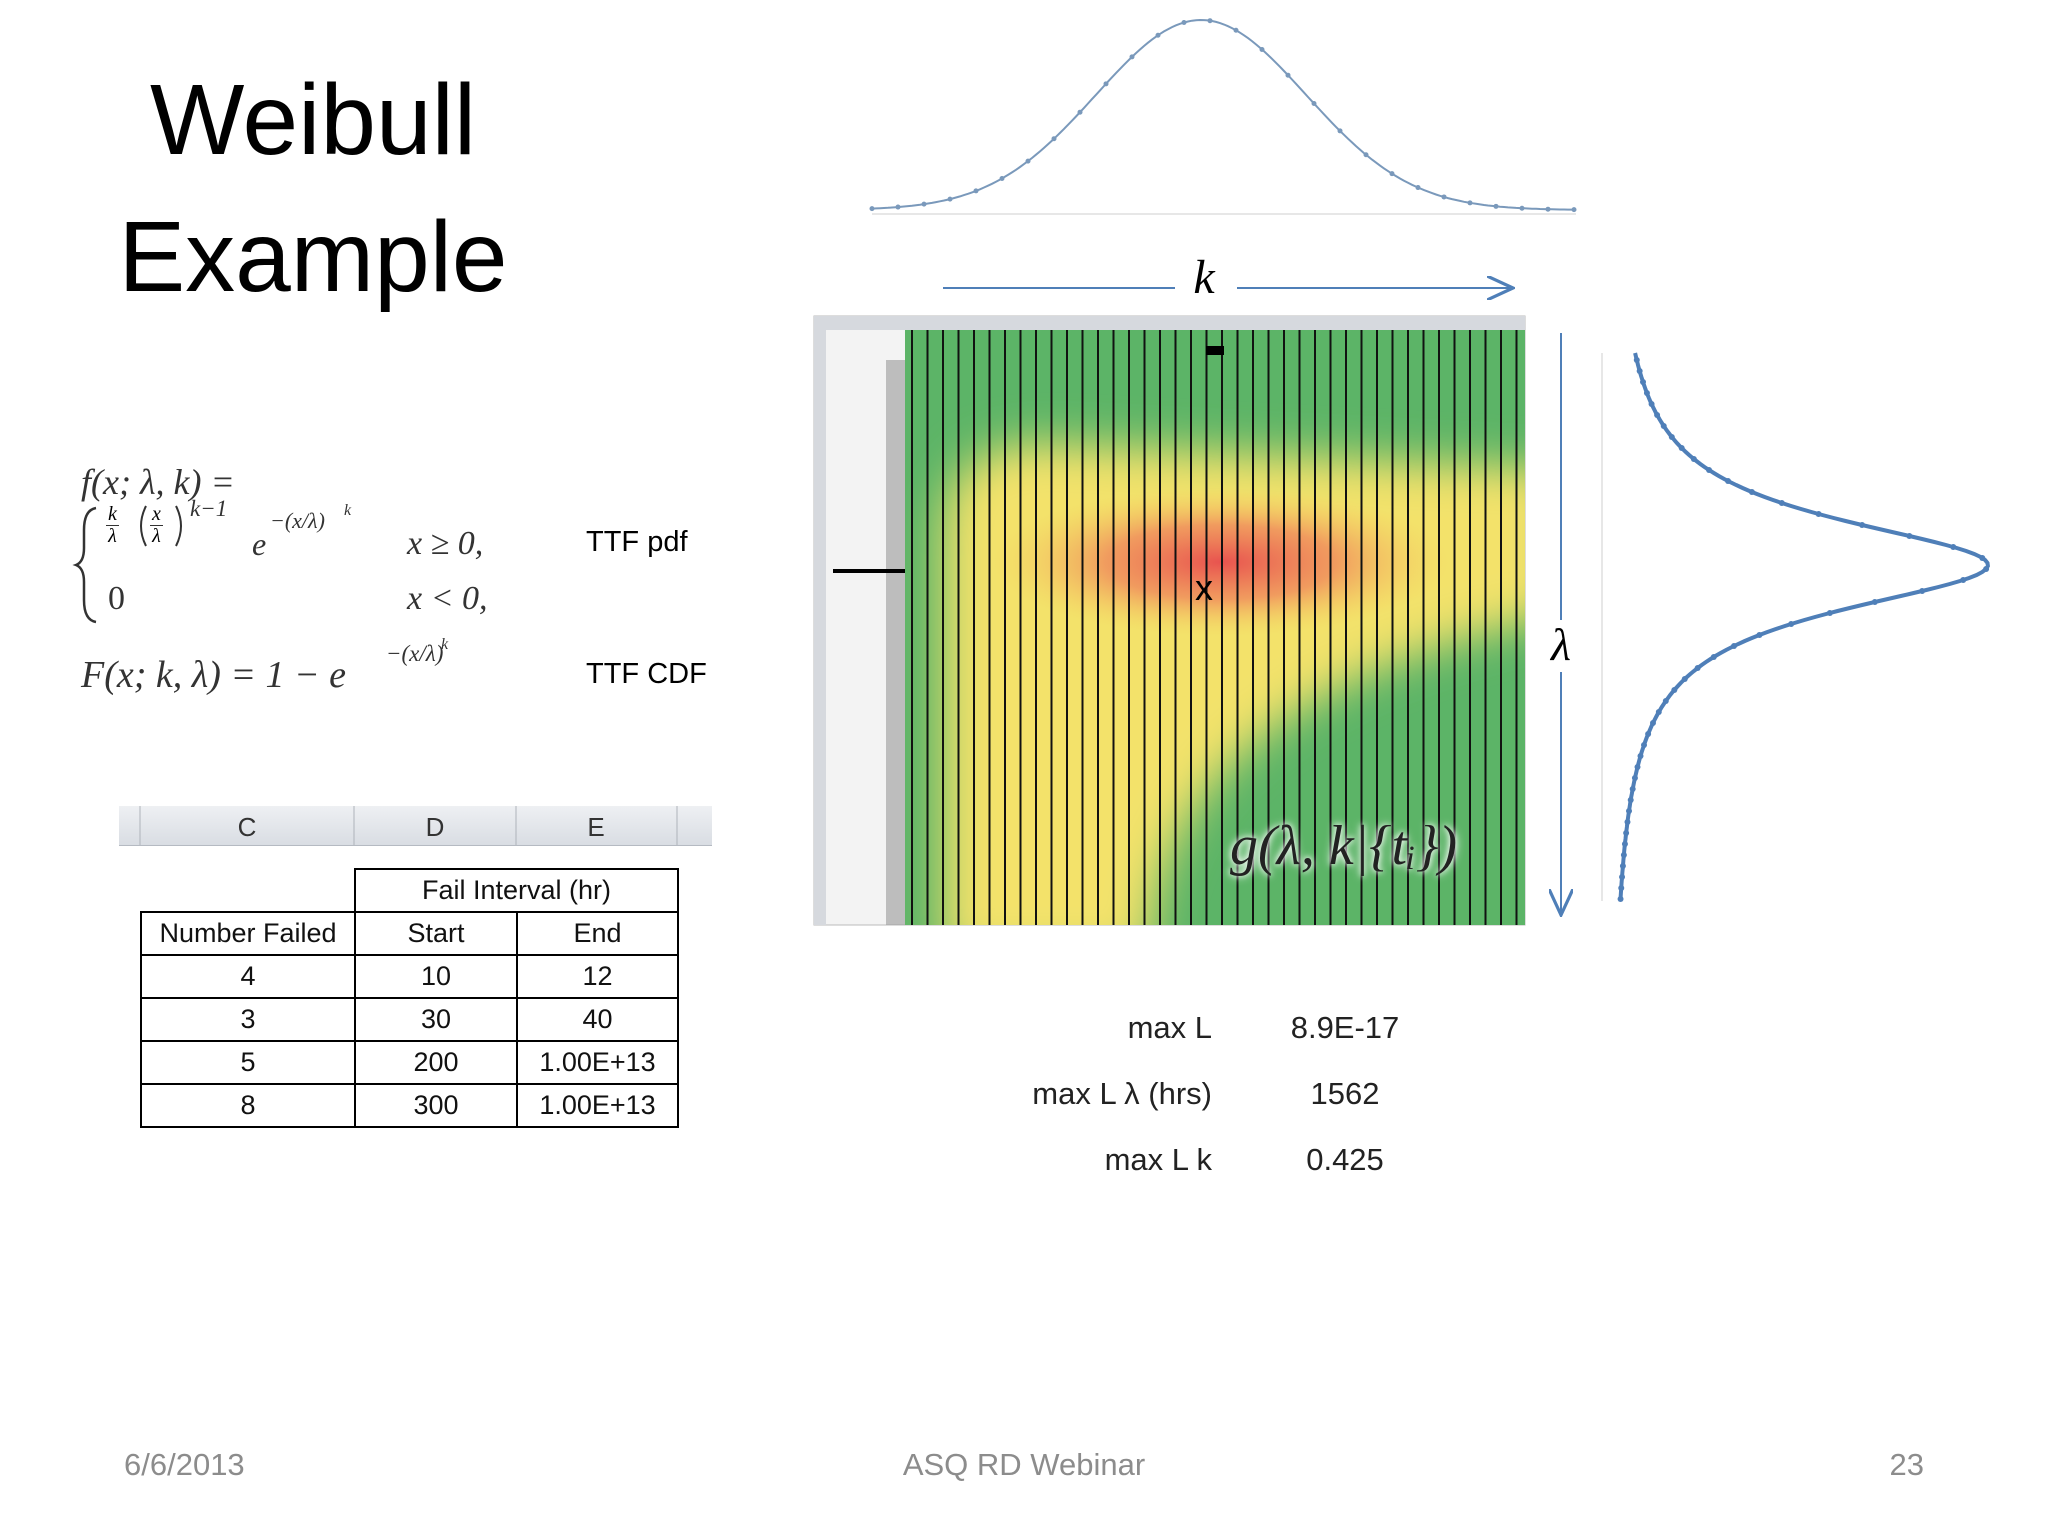 This screenshot has width=2048, height=1536. Describe the element at coordinates (1804, 626) in the screenshot. I see `lambda-marginal-curve` at that location.